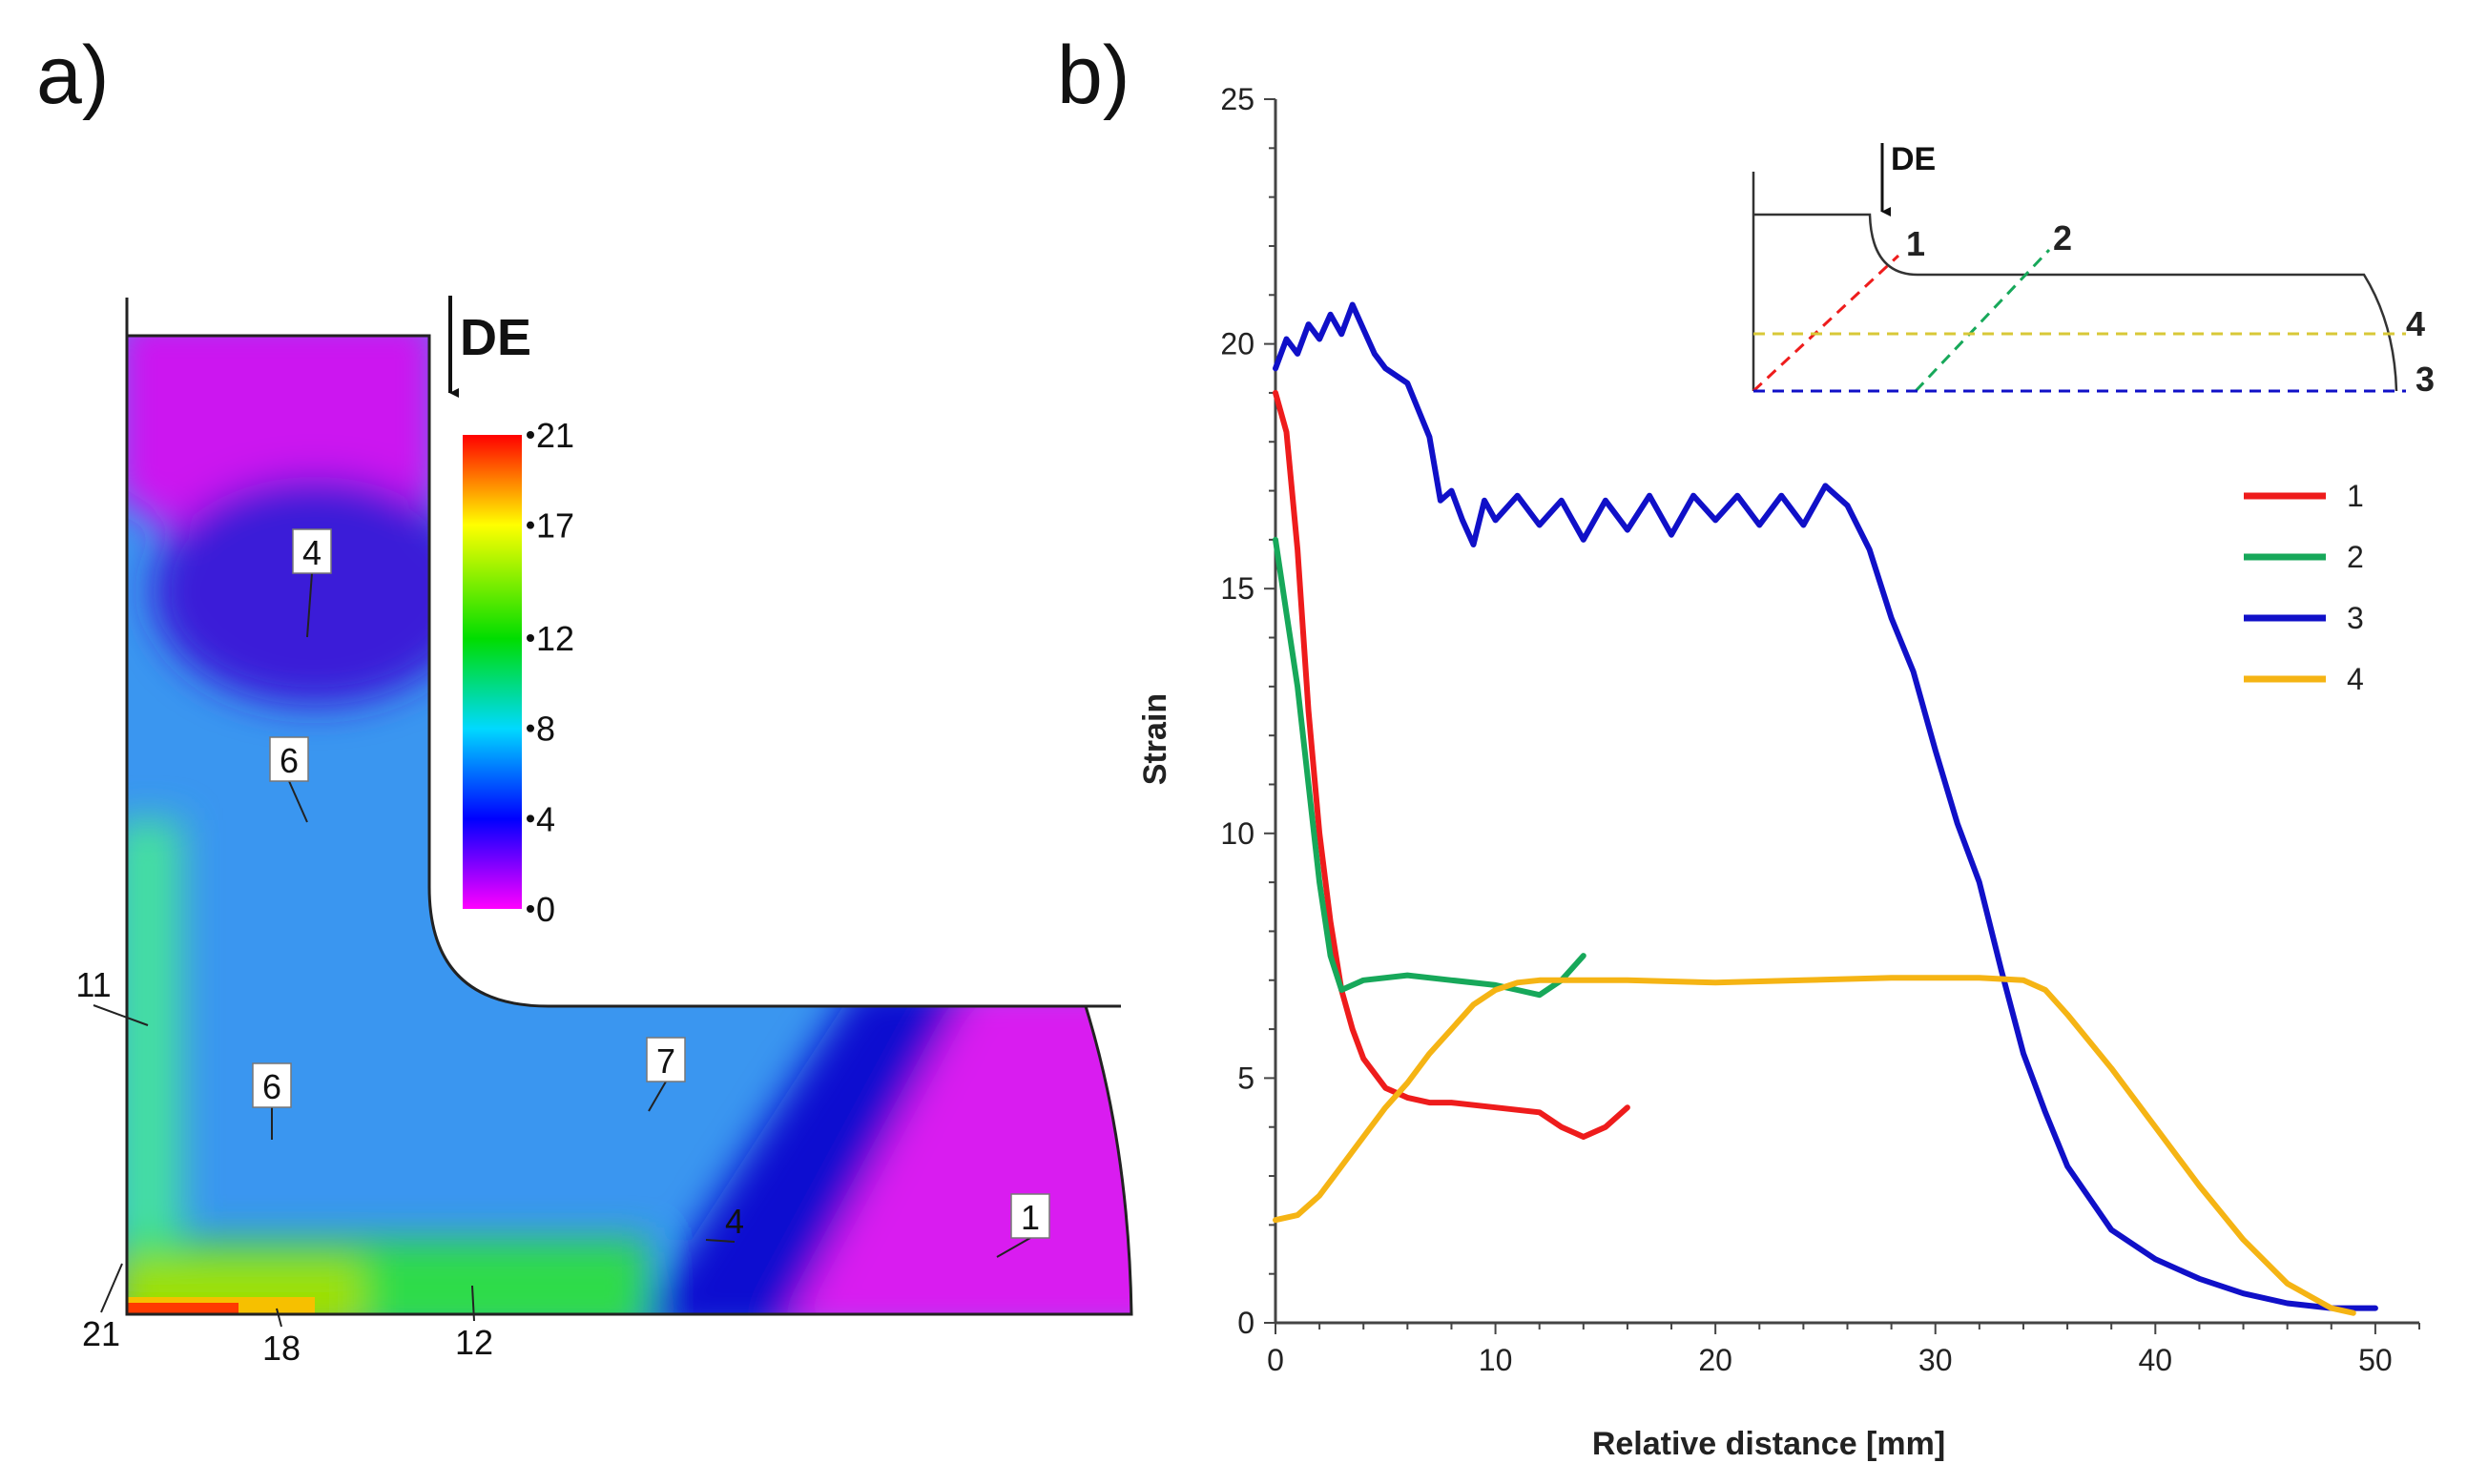  Describe the element at coordinates (1237, 588) in the screenshot. I see `y-tick-label: 15` at that location.